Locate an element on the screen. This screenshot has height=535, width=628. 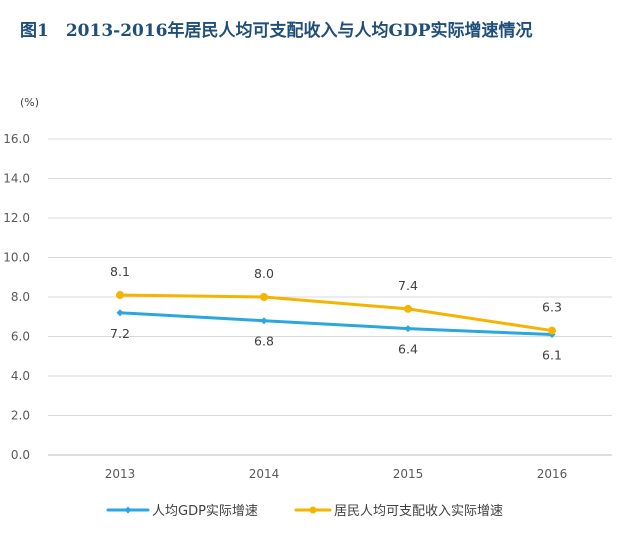
x-tick-label: 2013 is located at coordinates (120, 474).